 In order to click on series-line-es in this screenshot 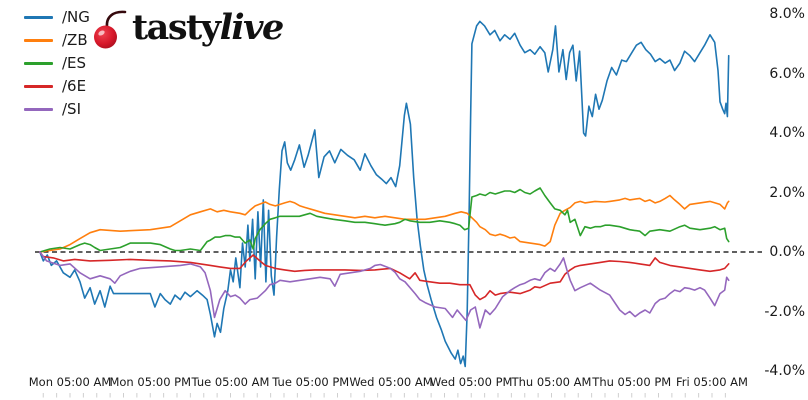, I will do `click(384, 220)`.